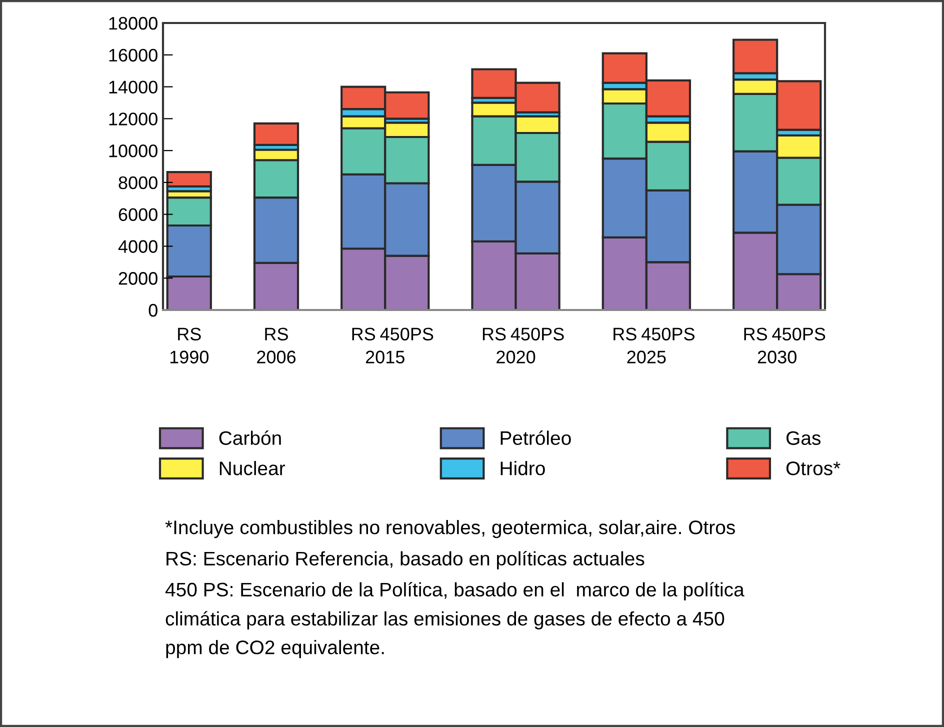 The width and height of the screenshot is (944, 727). What do you see at coordinates (189, 357) in the screenshot?
I see `text: 1990` at bounding box center [189, 357].